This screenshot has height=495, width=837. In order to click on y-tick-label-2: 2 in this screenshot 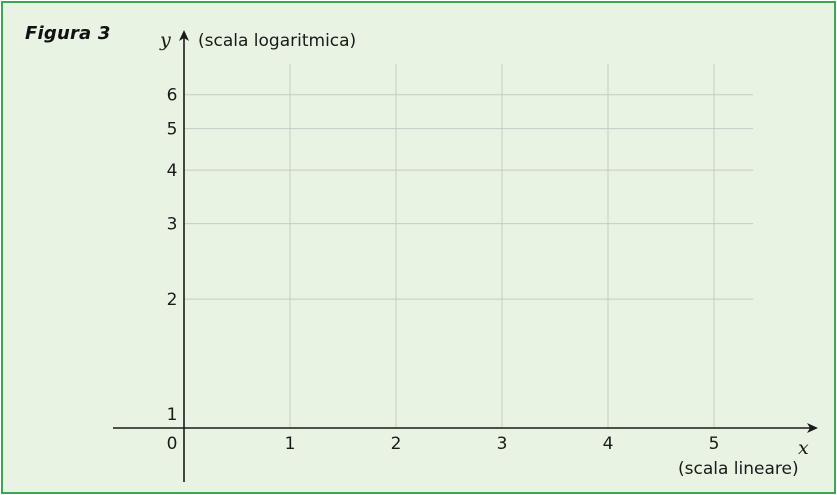, I will do `click(172, 300)`.